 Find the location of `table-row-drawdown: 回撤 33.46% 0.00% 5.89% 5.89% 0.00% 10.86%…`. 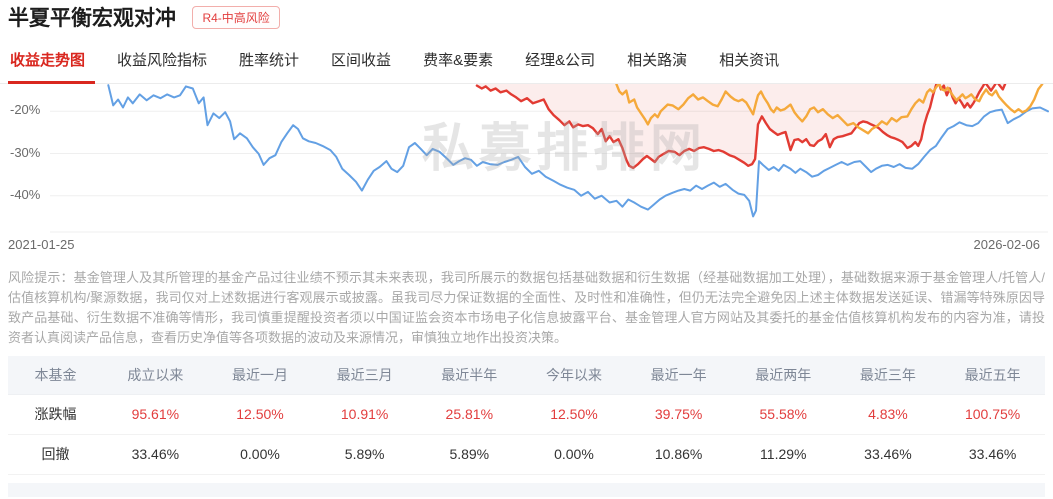

table-row-drawdown: 回撤 33.46% 0.00% 5.89% 5.89% 0.00% 10.86%… is located at coordinates (526, 454).